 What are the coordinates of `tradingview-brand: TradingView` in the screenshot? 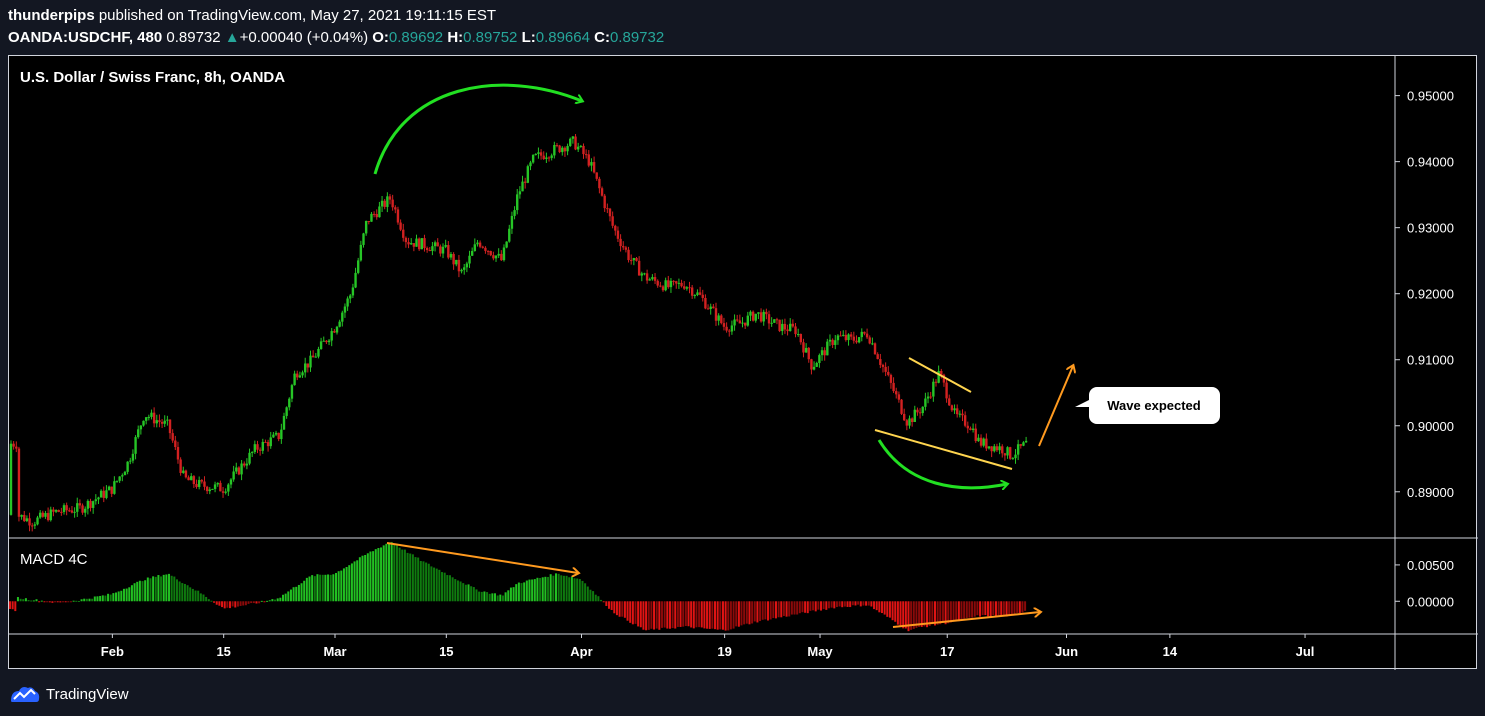 It's located at (69, 694).